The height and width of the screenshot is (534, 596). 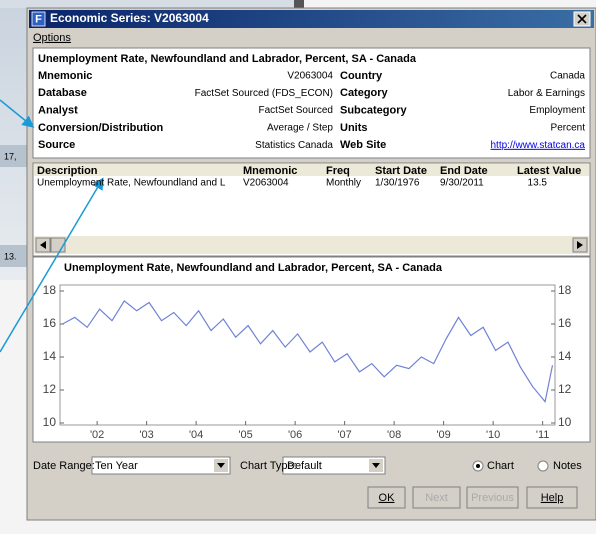 What do you see at coordinates (131, 183) in the screenshot?
I see `list-cell: Unemployment Rate, Newfoundland and L` at bounding box center [131, 183].